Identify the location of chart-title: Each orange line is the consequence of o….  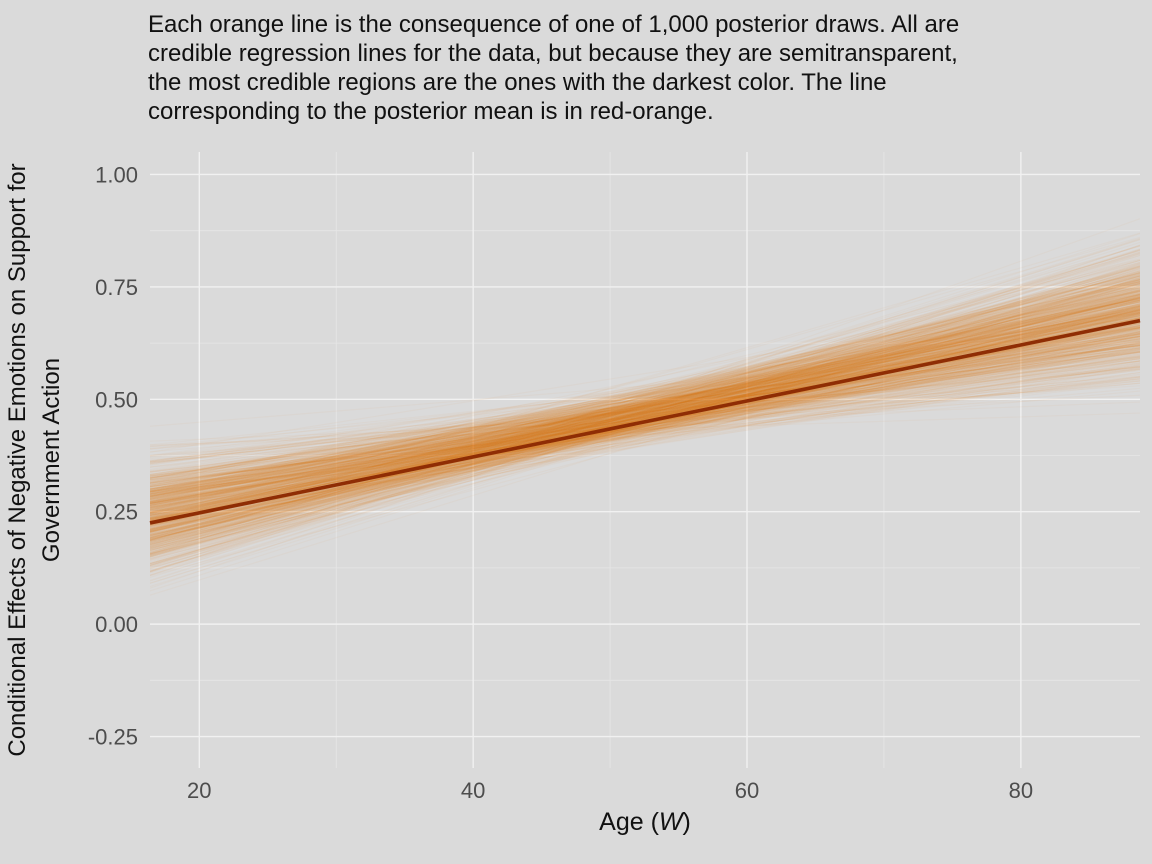
(648, 68).